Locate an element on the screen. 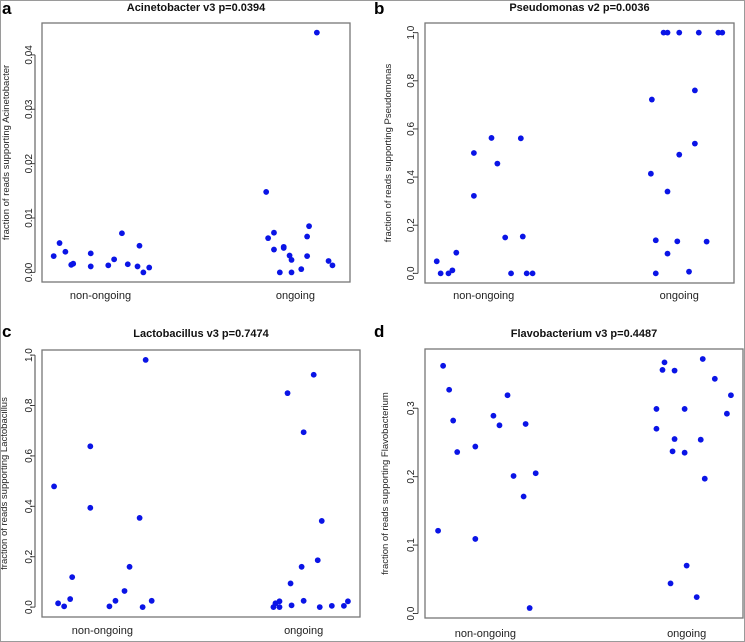 This screenshot has width=745, height=642. y-tick-label: 0.0 is located at coordinates (411, 273).